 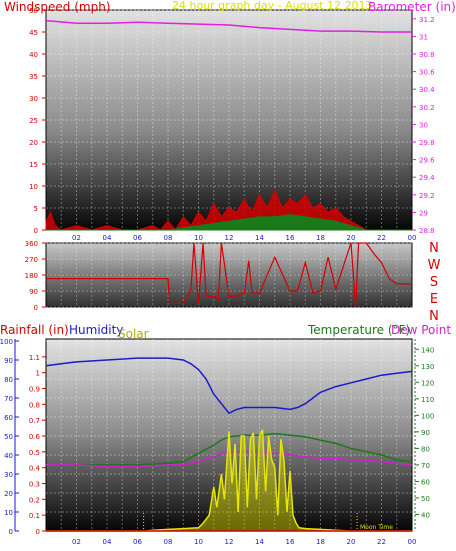 I want to click on wind-left-tick-label: 0, so click(x=36, y=231).